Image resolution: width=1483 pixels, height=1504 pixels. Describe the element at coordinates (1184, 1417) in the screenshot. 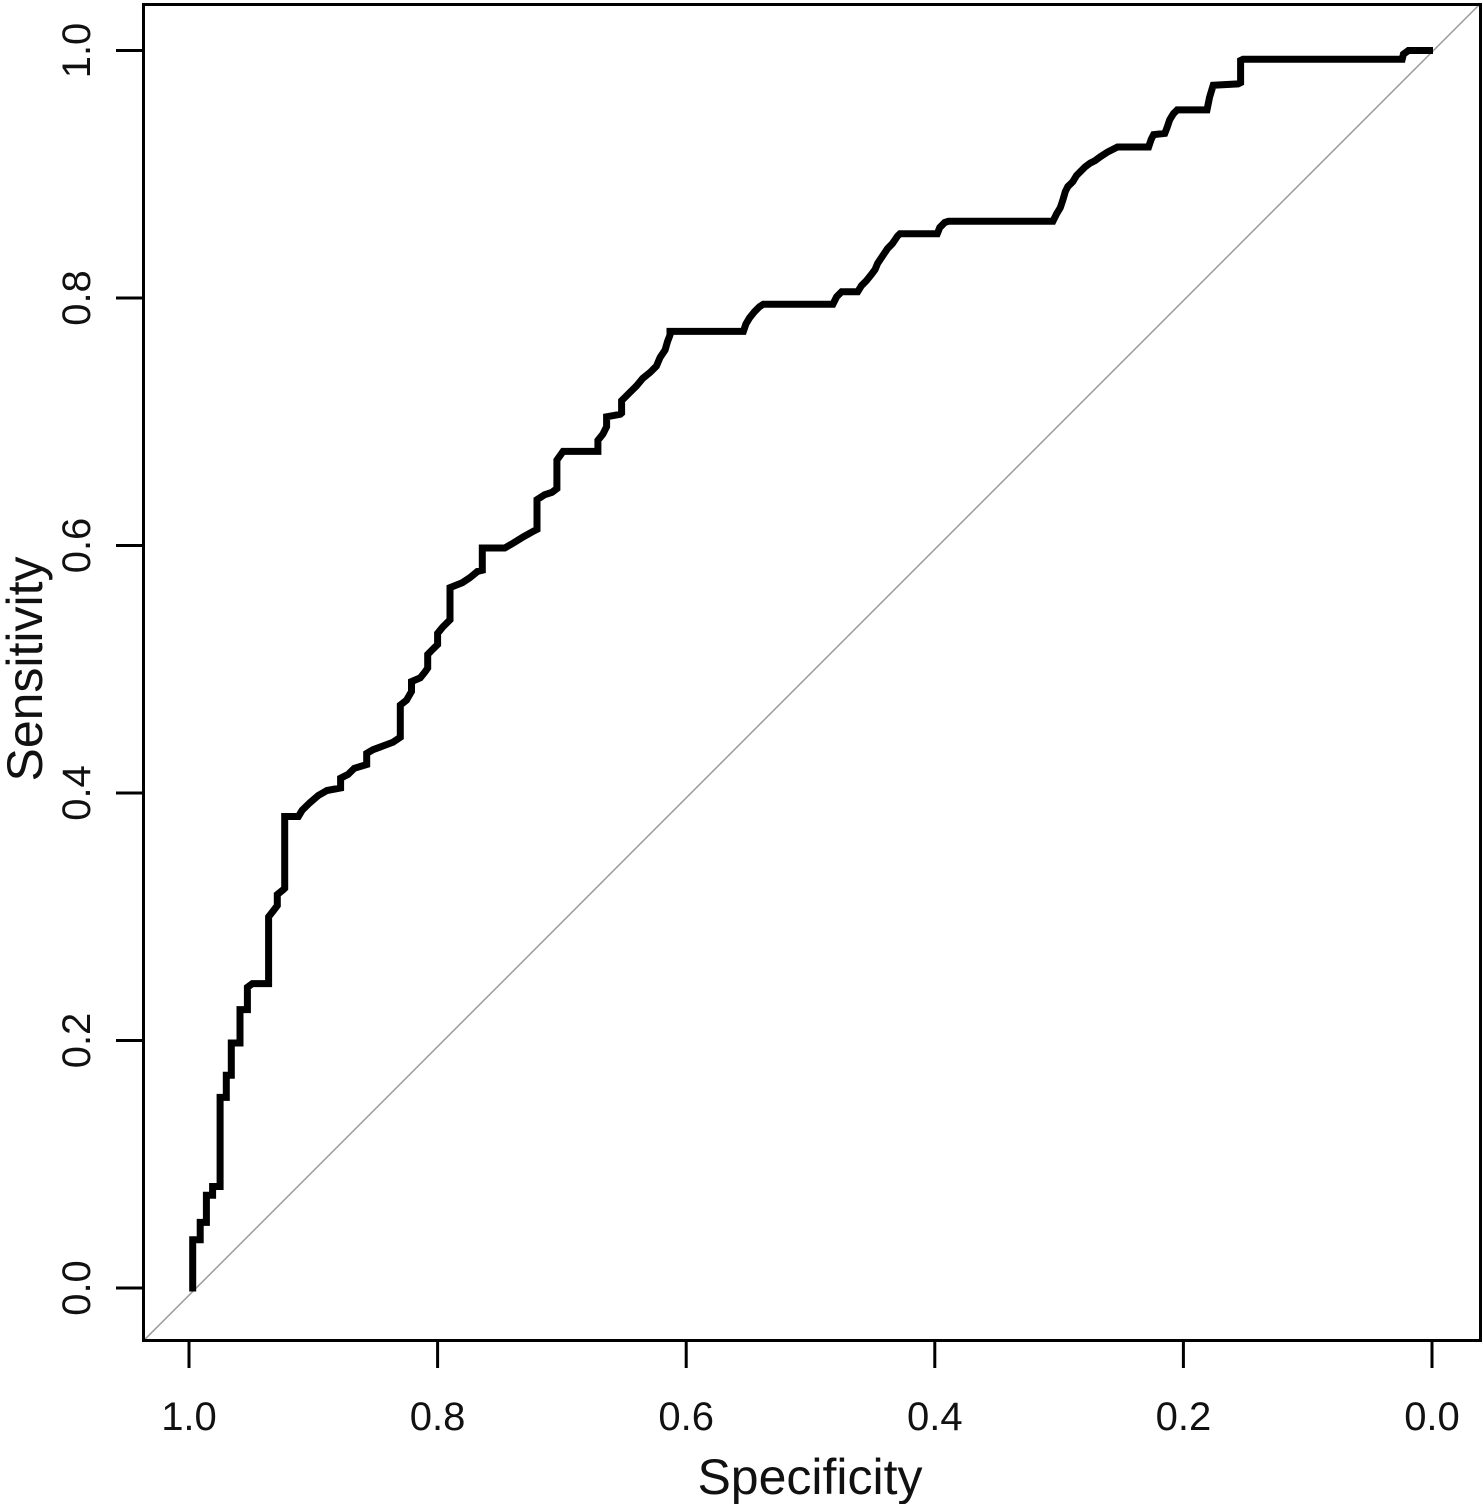

I see `x-tick-label: 0.2` at that location.